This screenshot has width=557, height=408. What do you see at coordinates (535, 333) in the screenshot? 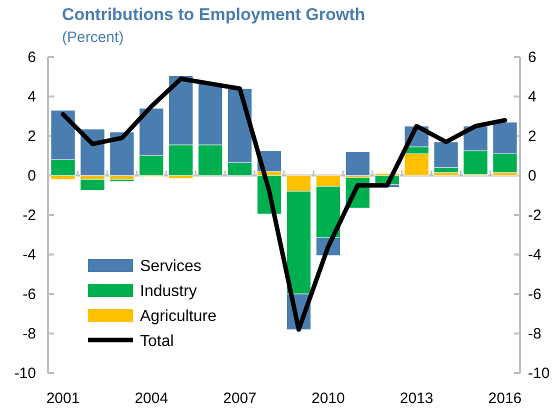
I see `y2-tick-label: -8` at bounding box center [535, 333].